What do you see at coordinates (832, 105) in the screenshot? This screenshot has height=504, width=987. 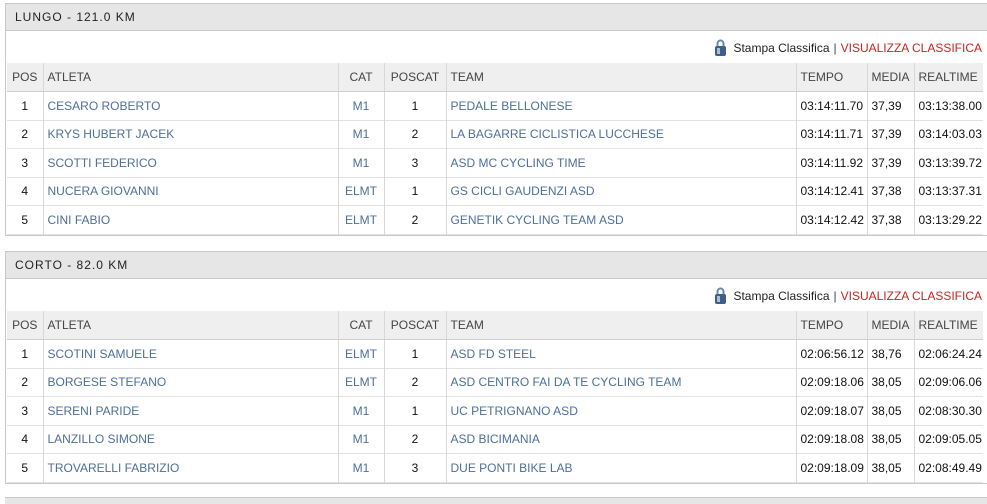 I see `tempo-value: 03:14:11.70` at bounding box center [832, 105].